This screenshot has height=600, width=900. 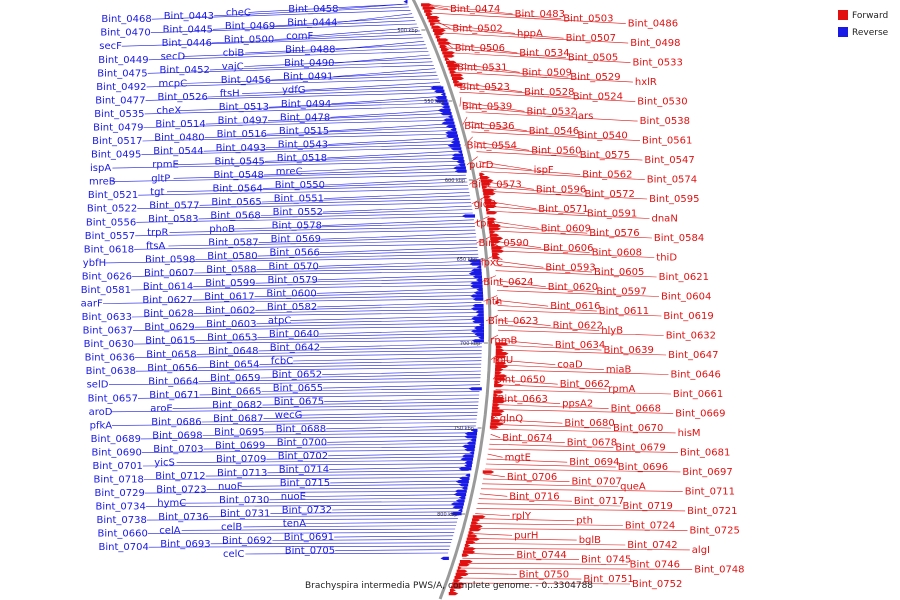 I want to click on forward-gene-label: Bint_0725, so click(x=715, y=530).